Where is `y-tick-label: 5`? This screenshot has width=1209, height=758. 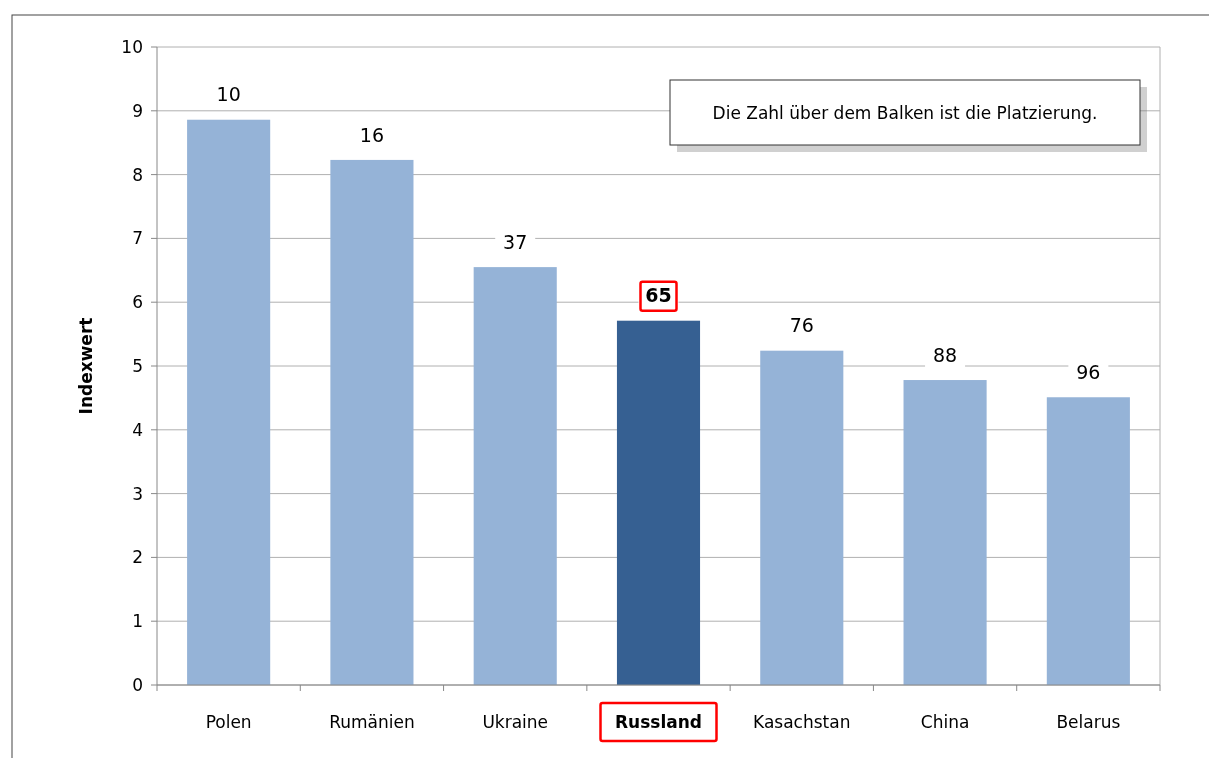 y-tick-label: 5 is located at coordinates (137, 365).